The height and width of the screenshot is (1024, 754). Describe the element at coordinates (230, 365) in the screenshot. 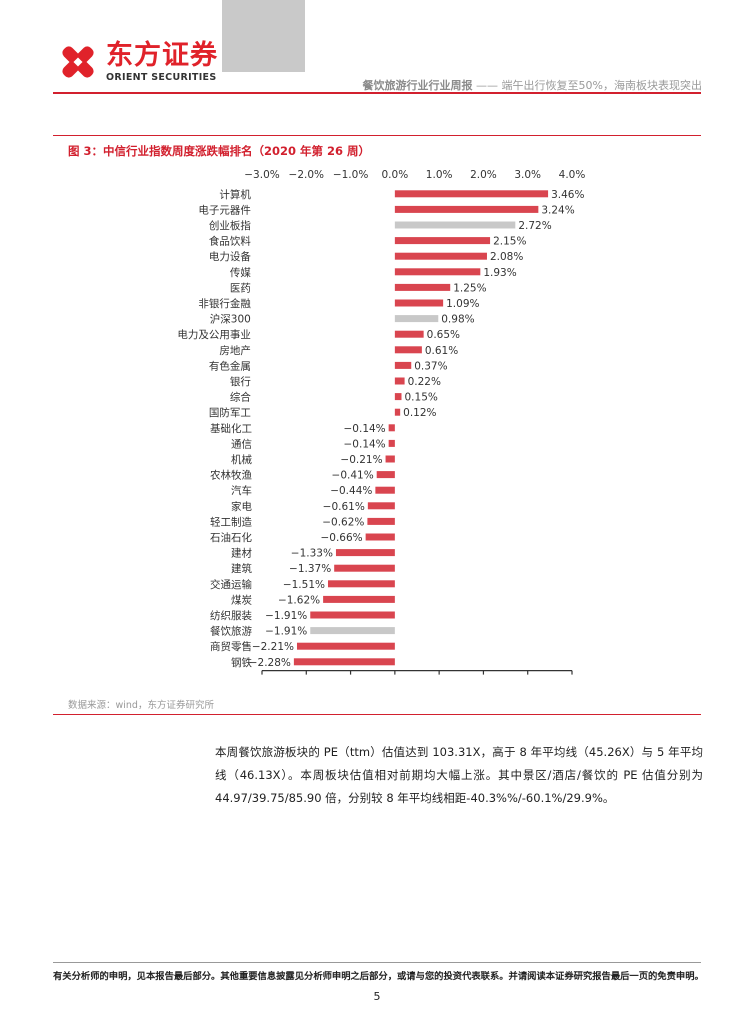

I see `category-label: 有色金属` at that location.